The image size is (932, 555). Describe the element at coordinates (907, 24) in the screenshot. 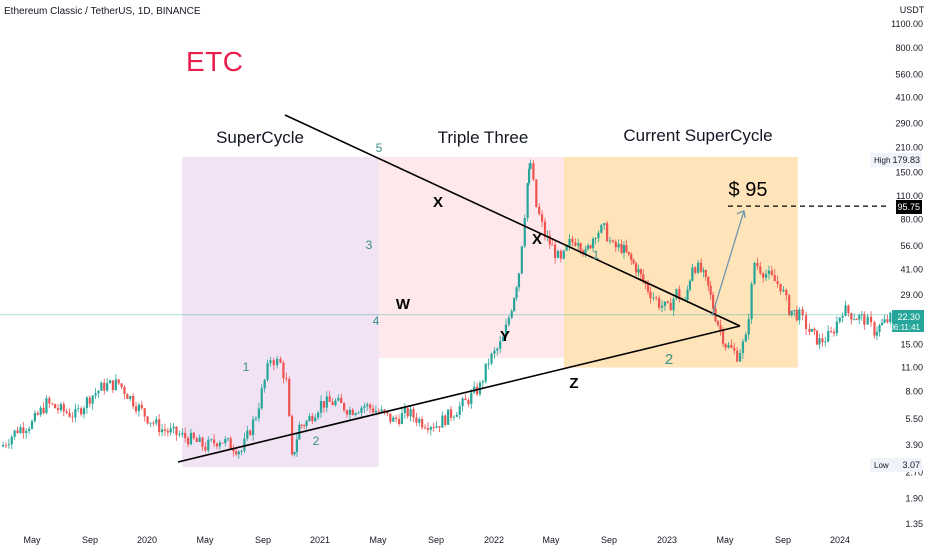

I see `y-tick-label: 1100.00` at that location.